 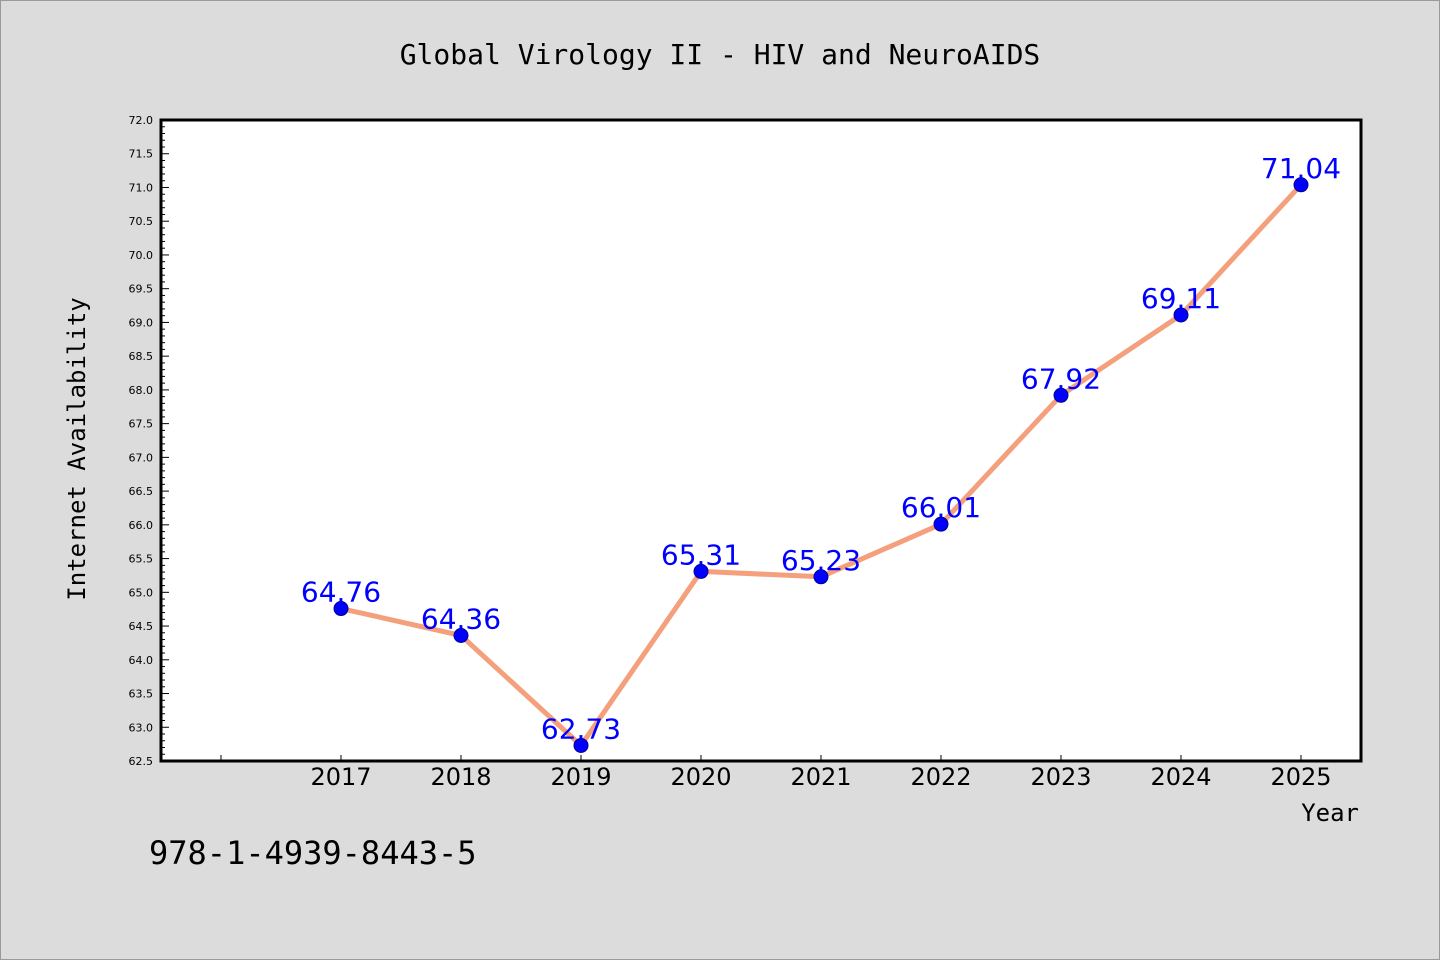 I want to click on x-tick-label: 2020, so click(x=700, y=777).